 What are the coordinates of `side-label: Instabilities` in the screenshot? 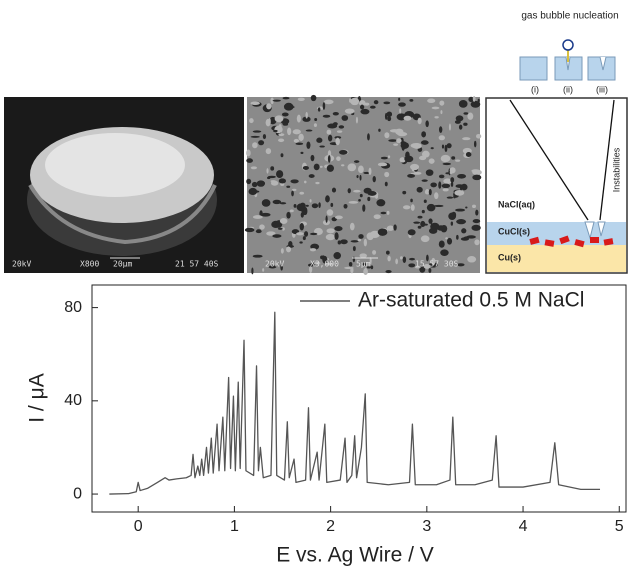 It's located at (616, 169).